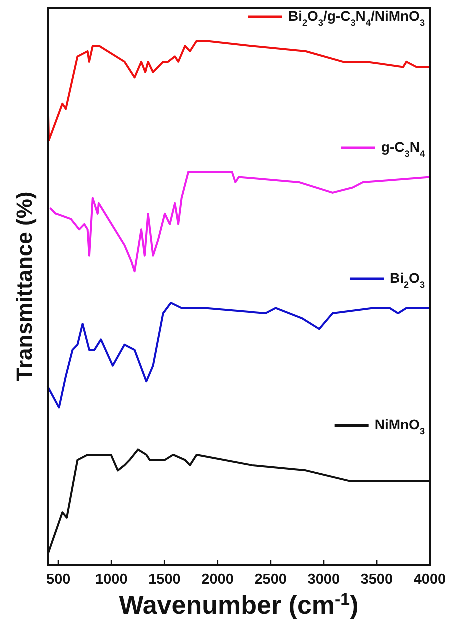 The height and width of the screenshot is (626, 459). Describe the element at coordinates (324, 580) in the screenshot. I see `x-tick-label: 3000` at that location.